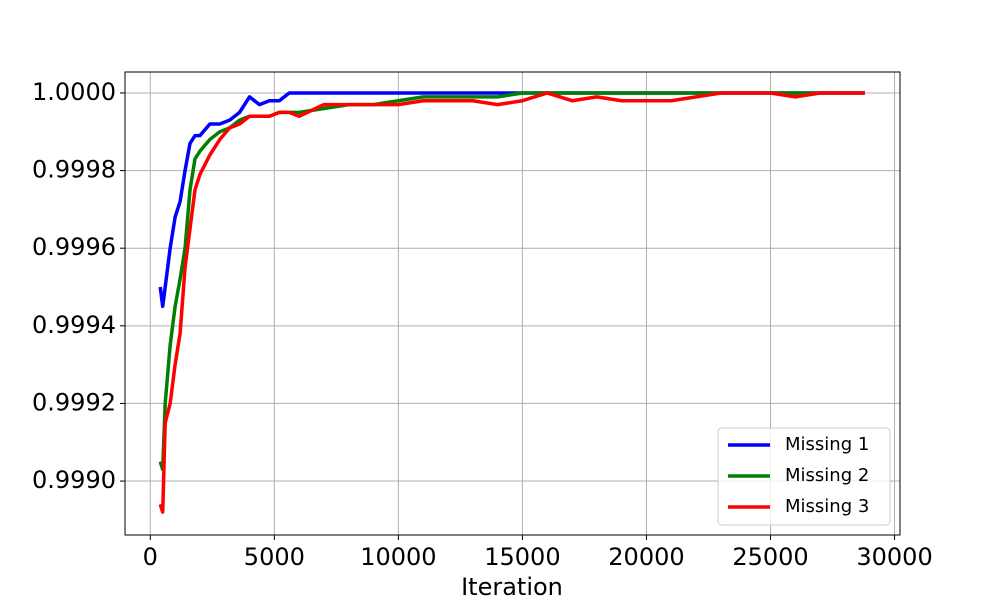 The width and height of the screenshot is (1000, 600). I want to click on x-tick-label: 15000, so click(522, 557).